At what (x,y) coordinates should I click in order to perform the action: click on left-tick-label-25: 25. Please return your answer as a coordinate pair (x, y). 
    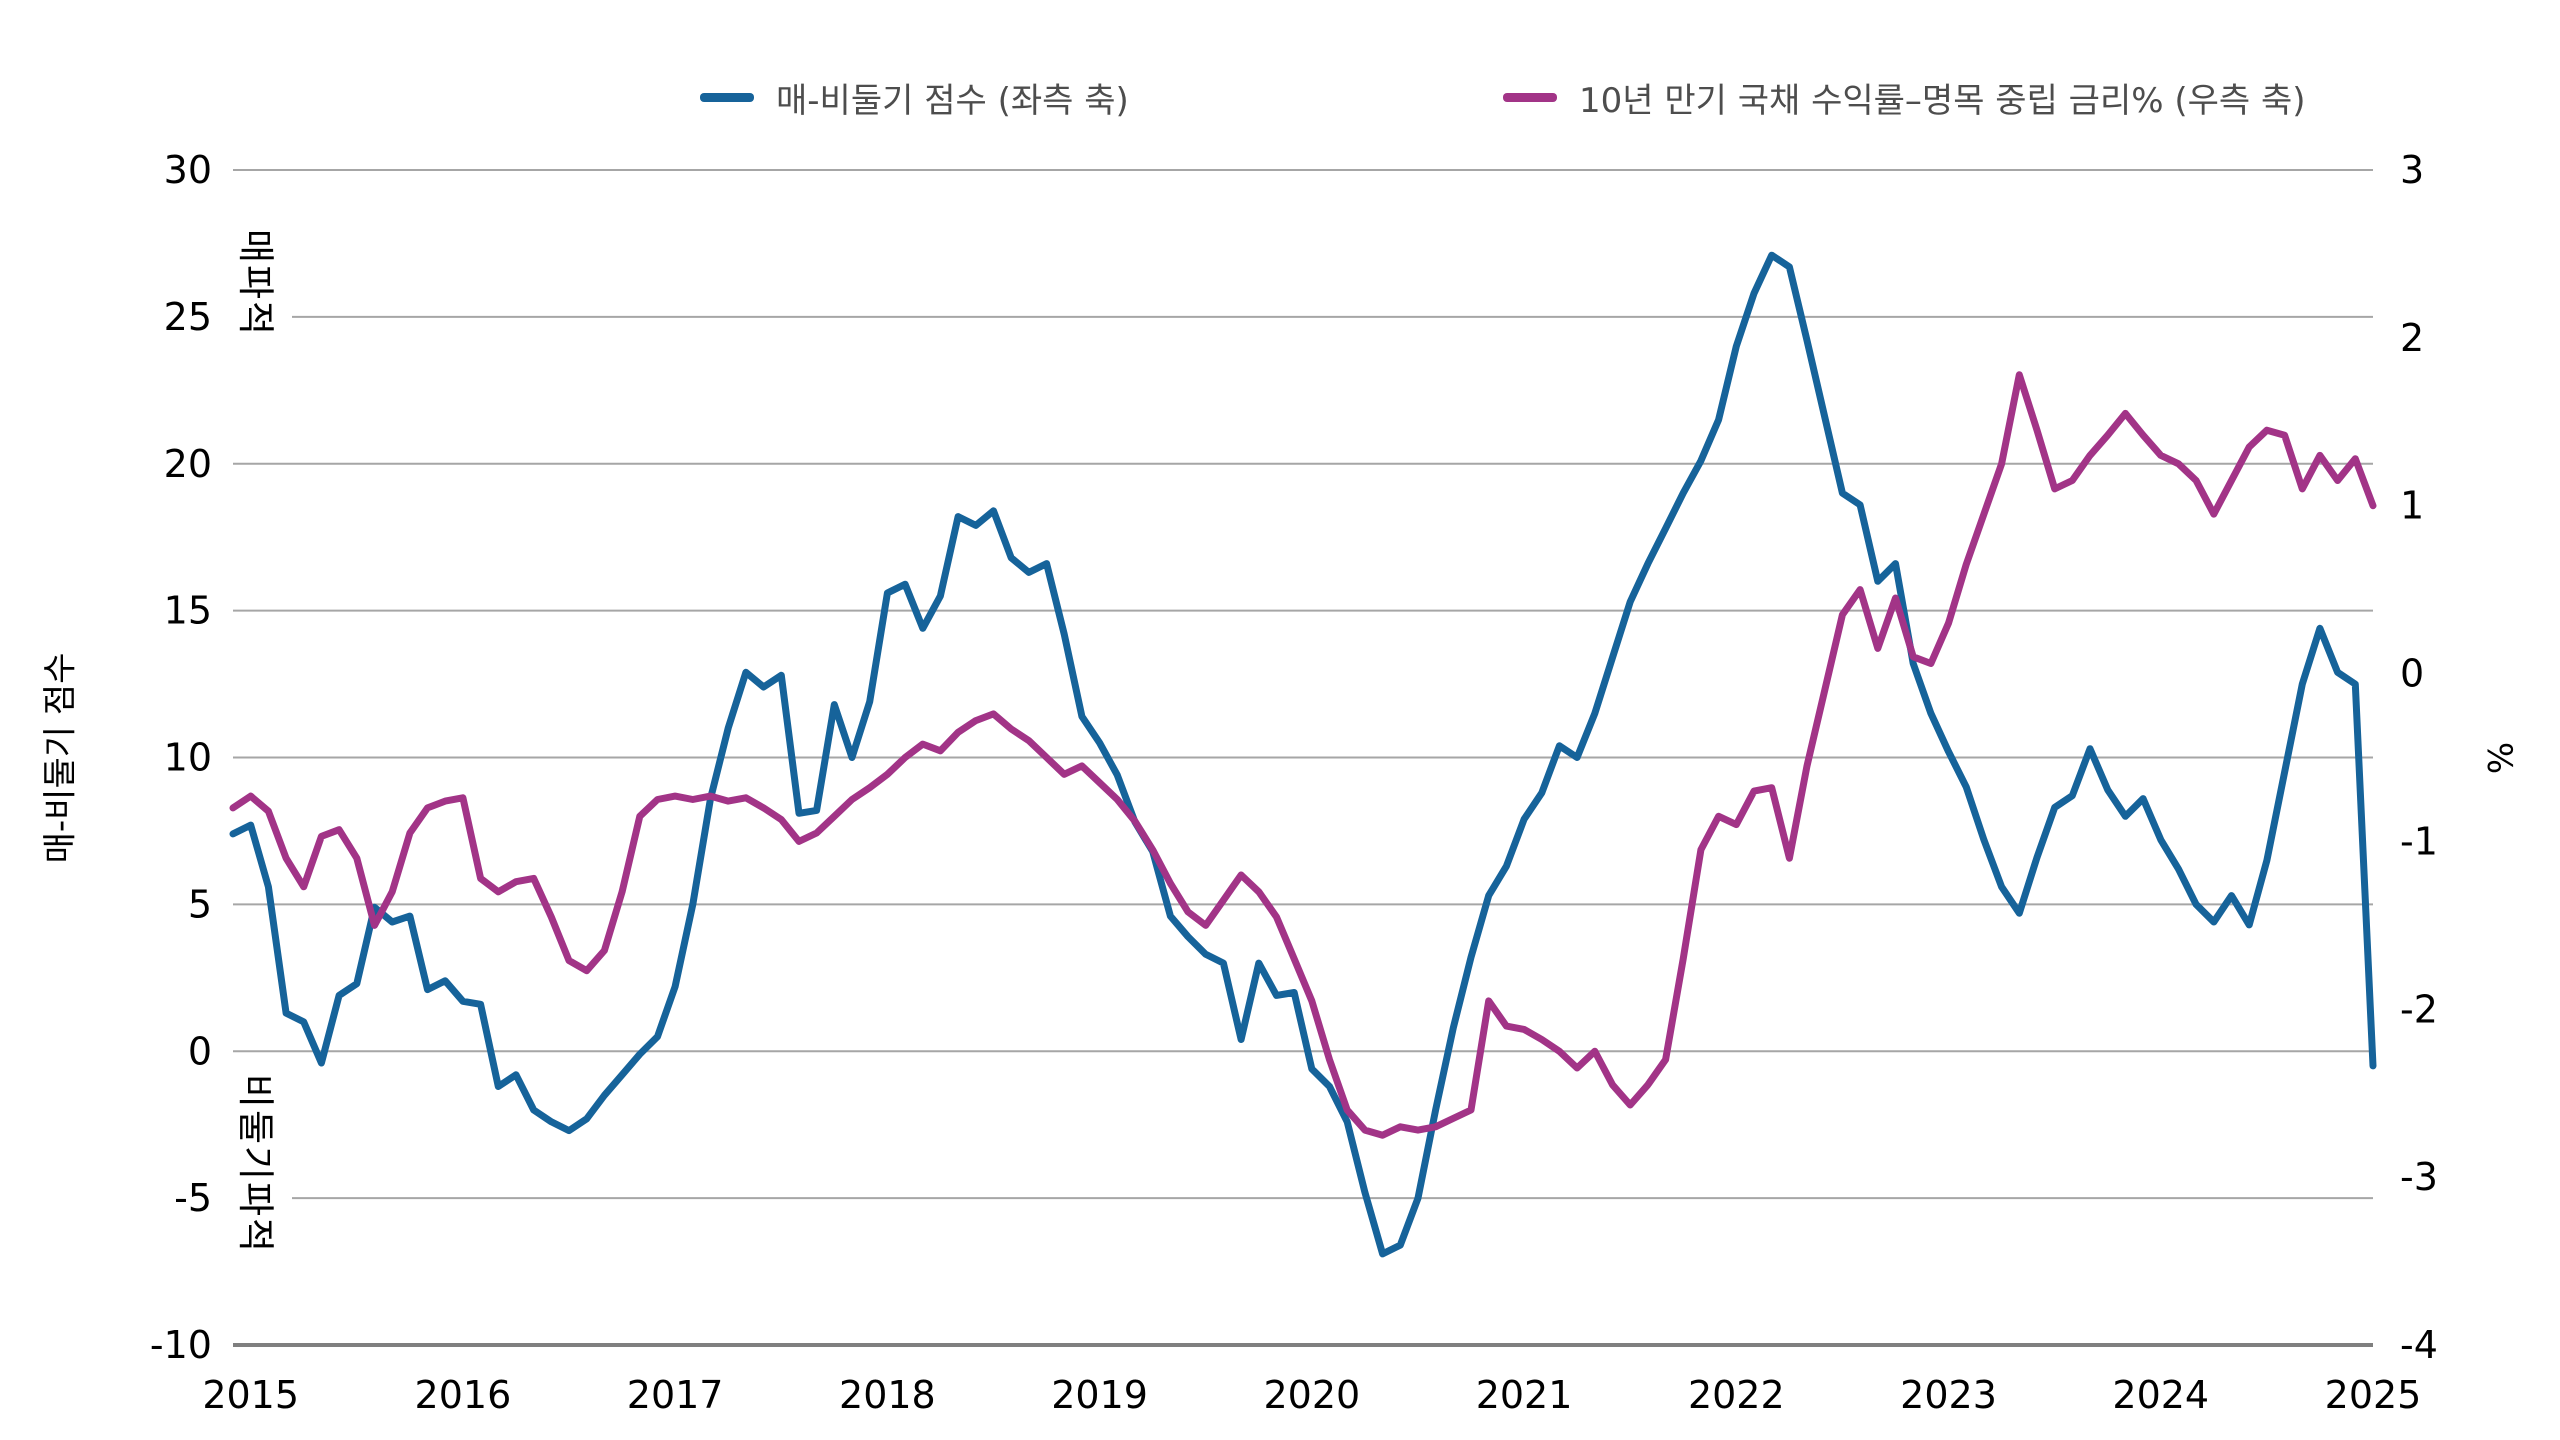
    Looking at the image, I should click on (188, 317).